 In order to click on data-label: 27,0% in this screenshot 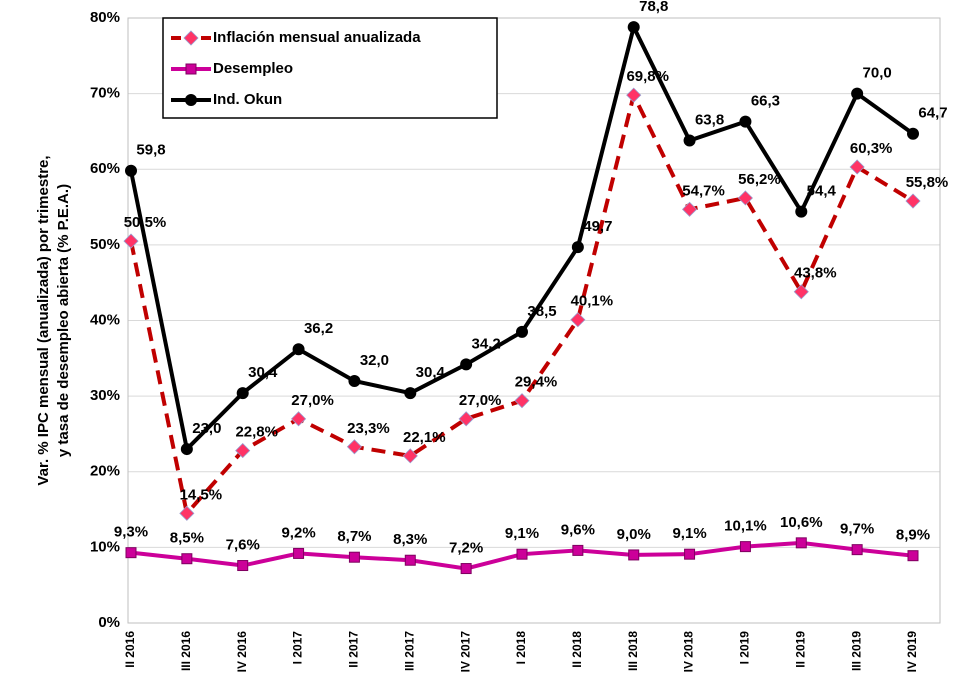, I will do `click(480, 400)`.